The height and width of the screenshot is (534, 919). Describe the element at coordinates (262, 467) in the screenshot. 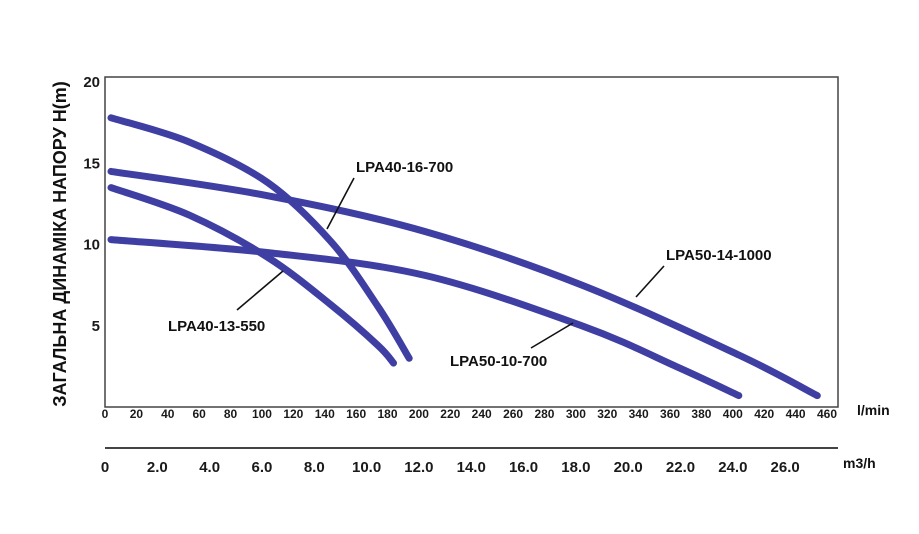

I see `x2-tick-label: 6.0` at that location.